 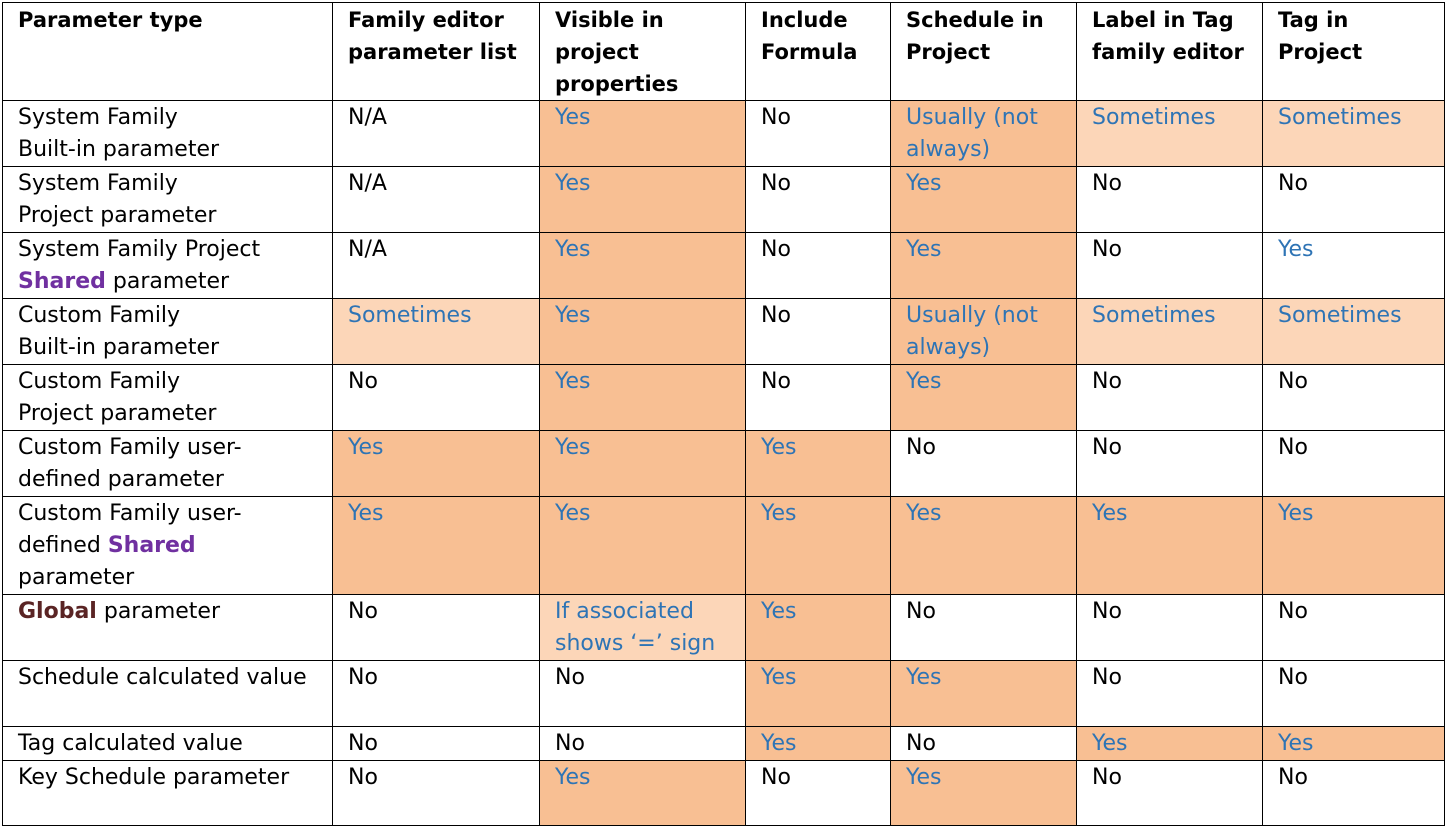 I want to click on header-schedule-in-project: Schedule in Project, so click(x=983, y=51).